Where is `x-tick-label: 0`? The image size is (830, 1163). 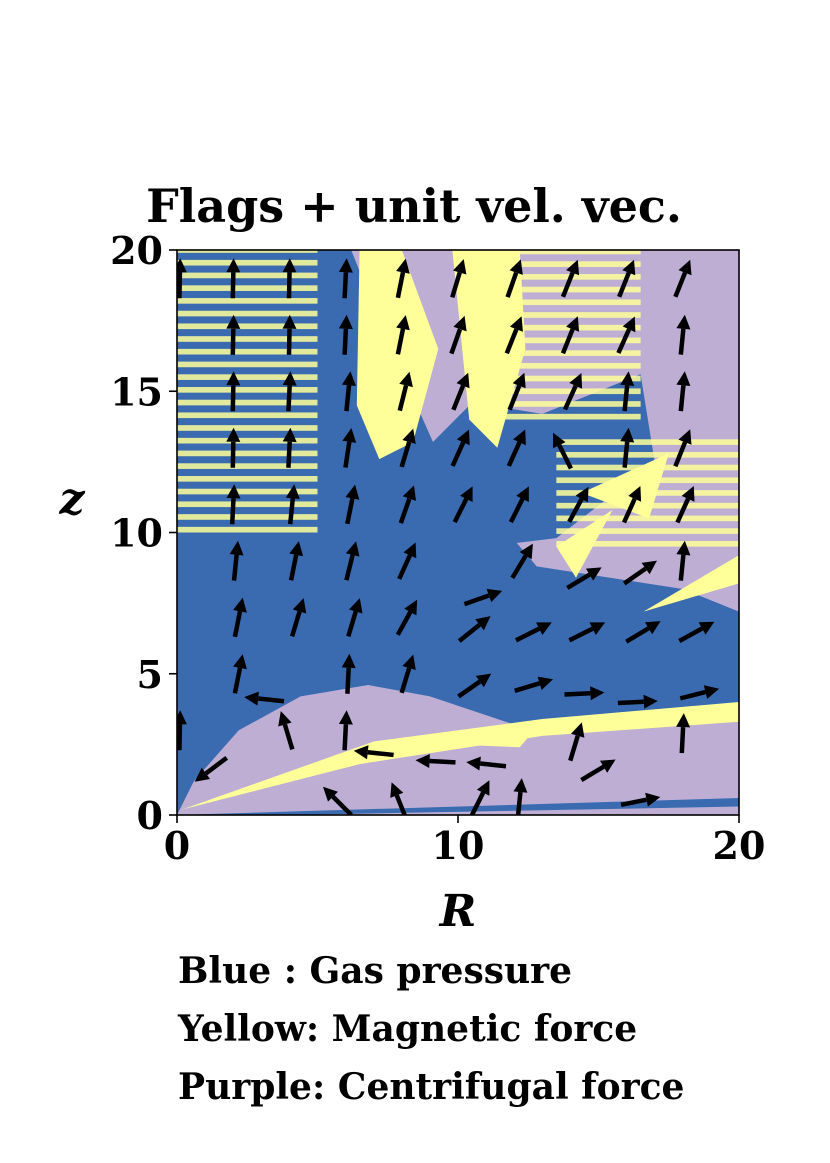 x-tick-label: 0 is located at coordinates (177, 845).